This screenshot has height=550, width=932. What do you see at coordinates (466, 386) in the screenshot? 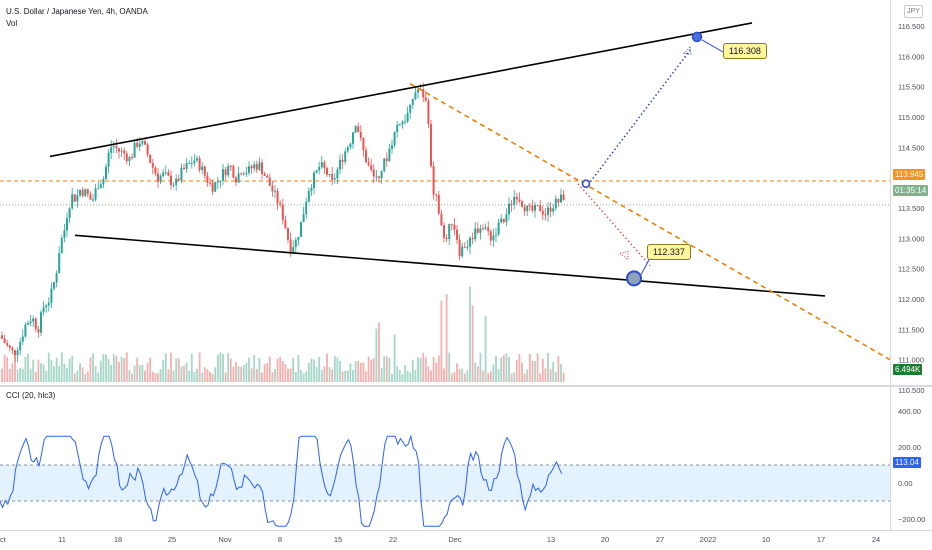
I see `pane-separator` at bounding box center [466, 386].